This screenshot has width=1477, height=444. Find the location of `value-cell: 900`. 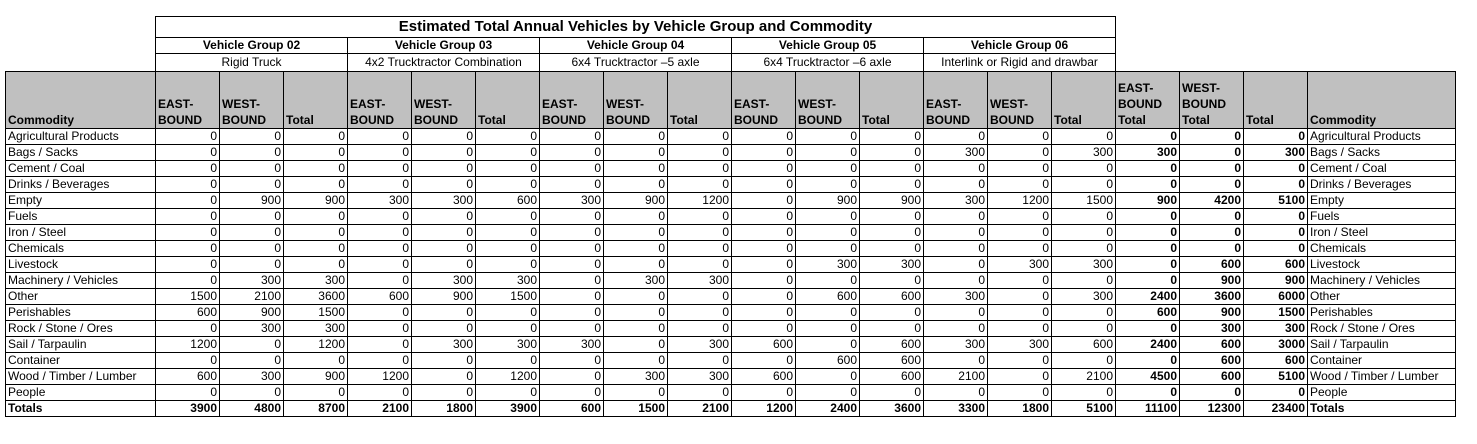

value-cell: 900 is located at coordinates (1211, 312).